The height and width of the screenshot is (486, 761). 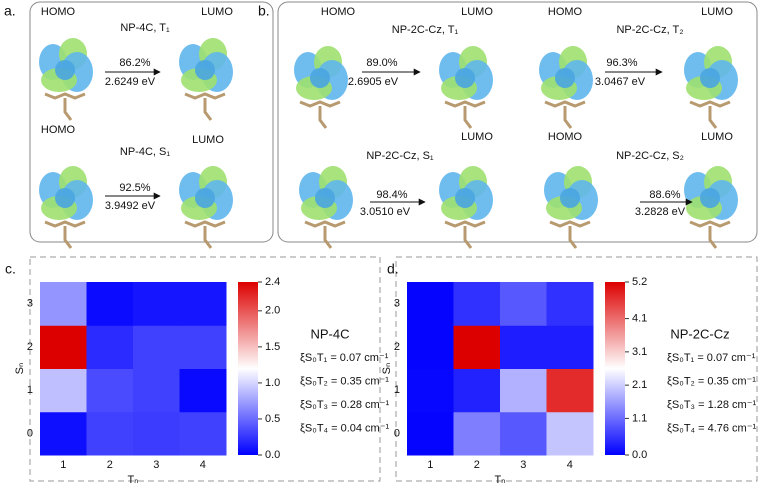 I want to click on energy: 2.6905 eV, so click(x=373, y=82).